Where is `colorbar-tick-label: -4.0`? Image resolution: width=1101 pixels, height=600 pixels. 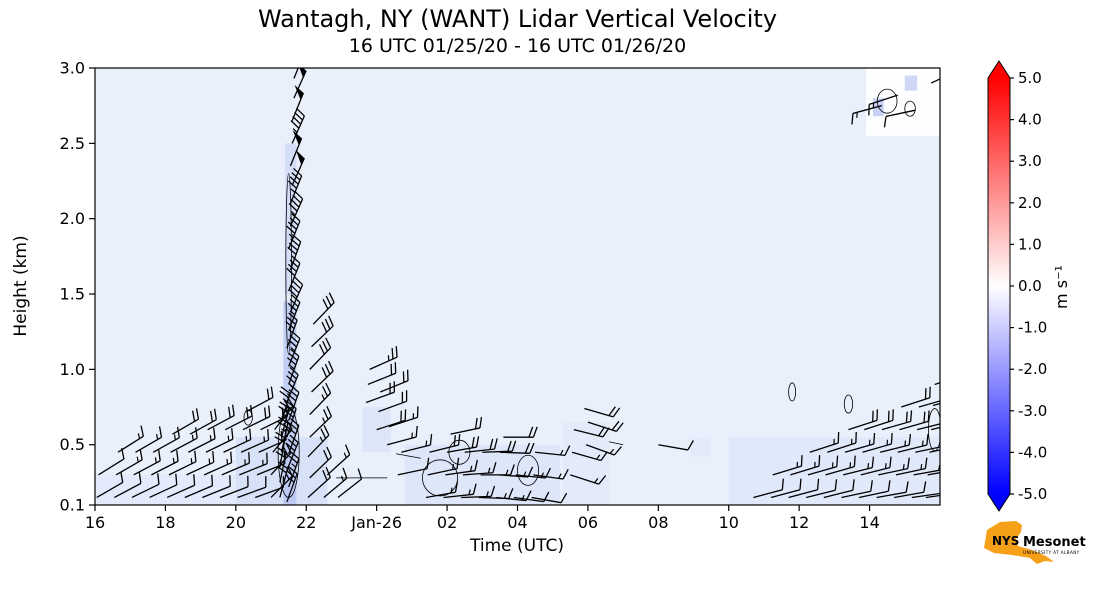 colorbar-tick-label: -4.0 is located at coordinates (1032, 452).